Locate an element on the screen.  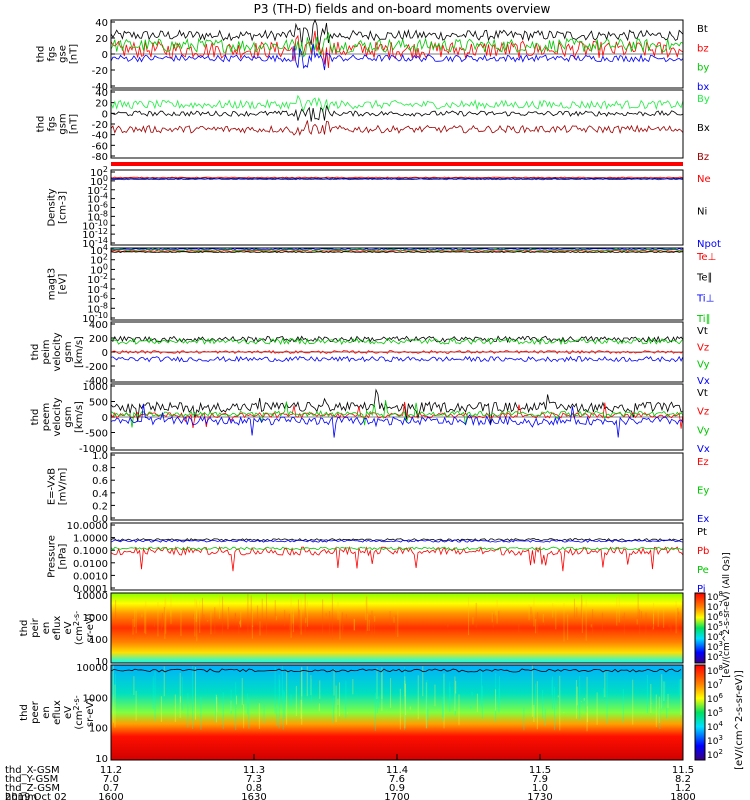
ytick-label: 10⁻⁶ is located at coordinates (97, 299).